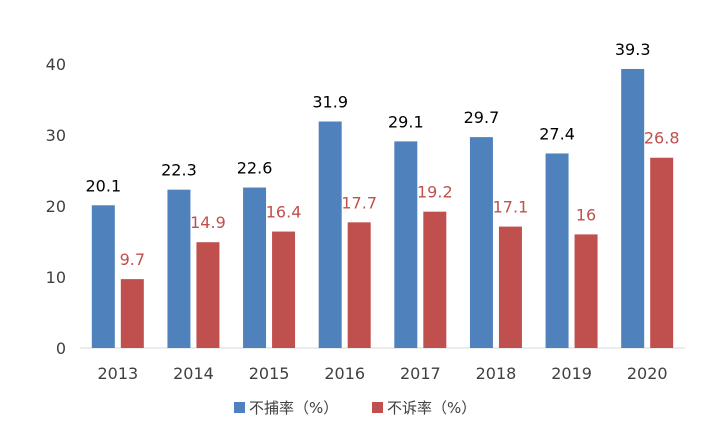 The width and height of the screenshot is (718, 440). Describe the element at coordinates (406, 121) in the screenshot. I see `bar-value-label: 29.1` at that location.